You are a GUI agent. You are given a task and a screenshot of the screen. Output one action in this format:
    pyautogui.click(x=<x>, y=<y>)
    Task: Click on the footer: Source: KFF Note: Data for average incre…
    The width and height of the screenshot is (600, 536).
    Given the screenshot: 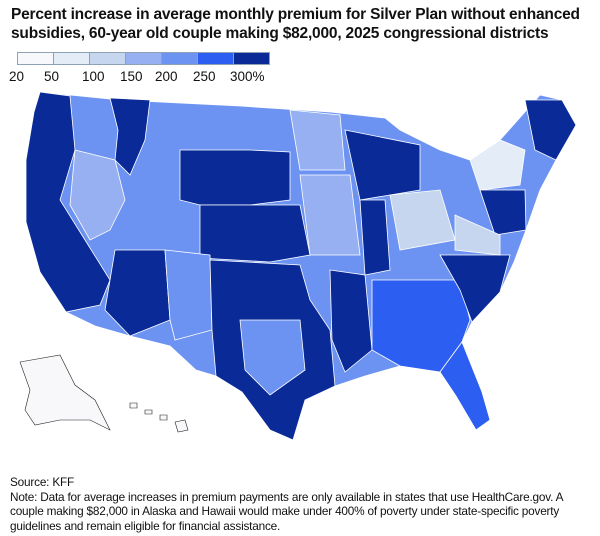 What is the action you would take?
    pyautogui.click(x=302, y=504)
    